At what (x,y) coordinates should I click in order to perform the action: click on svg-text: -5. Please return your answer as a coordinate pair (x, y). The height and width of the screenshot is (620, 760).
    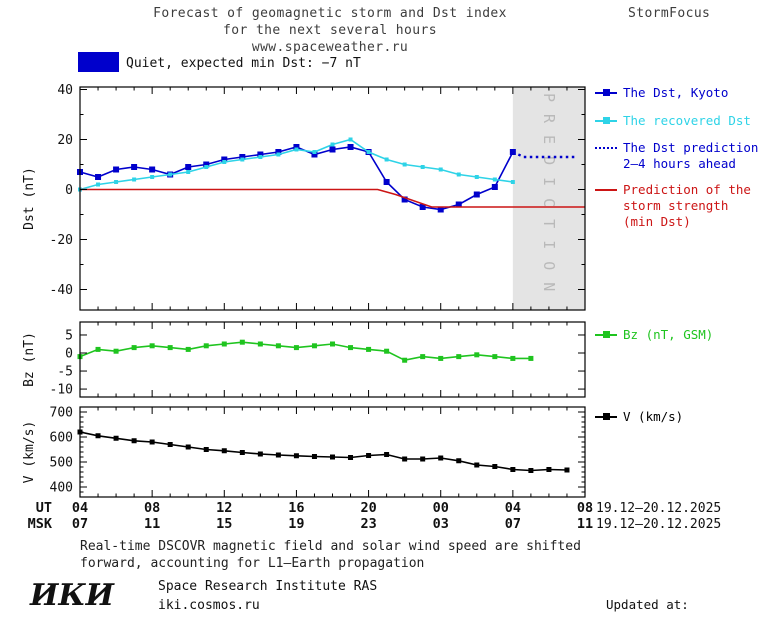
    Looking at the image, I should click on (65, 372).